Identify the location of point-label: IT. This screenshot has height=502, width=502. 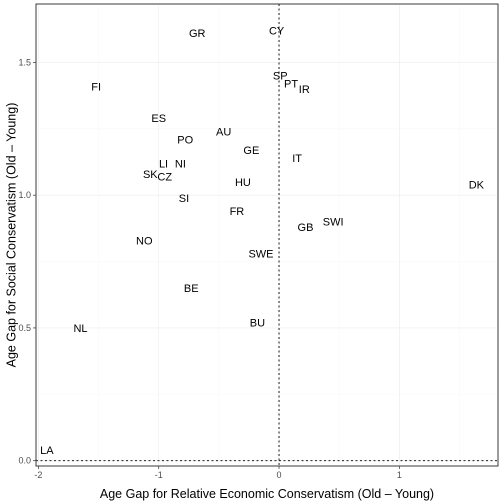
(297, 159).